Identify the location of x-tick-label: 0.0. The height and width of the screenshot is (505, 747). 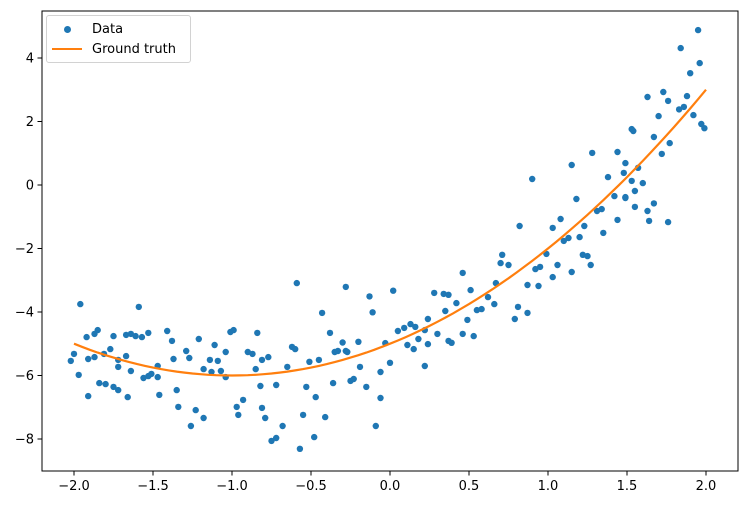
(390, 486).